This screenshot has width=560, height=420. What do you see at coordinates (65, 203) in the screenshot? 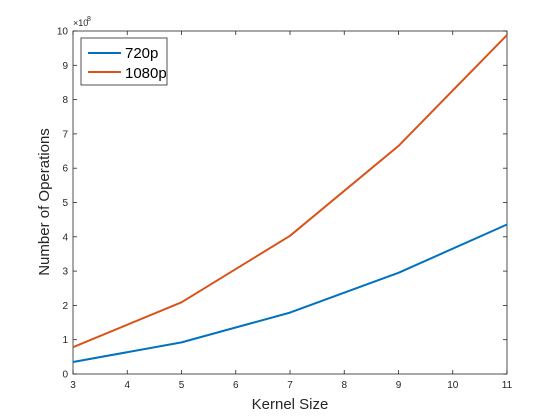
I see `y-tick-label: 5` at bounding box center [65, 203].